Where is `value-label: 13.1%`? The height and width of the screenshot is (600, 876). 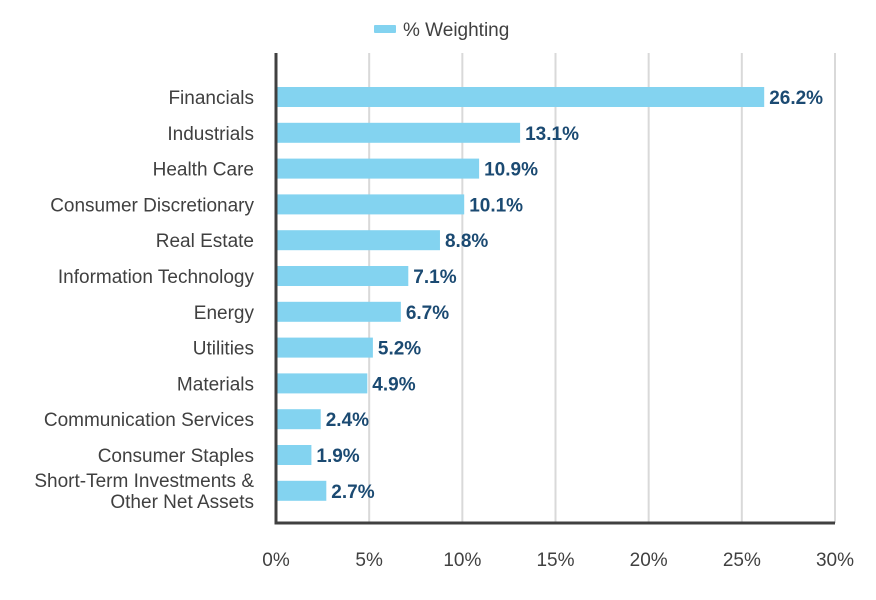
value-label: 13.1% is located at coordinates (552, 134).